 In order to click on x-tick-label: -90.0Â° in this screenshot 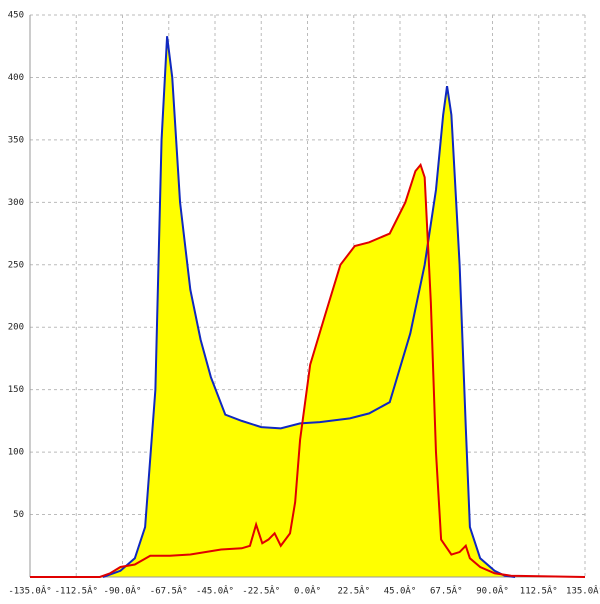, I will do `click(123, 591)`.